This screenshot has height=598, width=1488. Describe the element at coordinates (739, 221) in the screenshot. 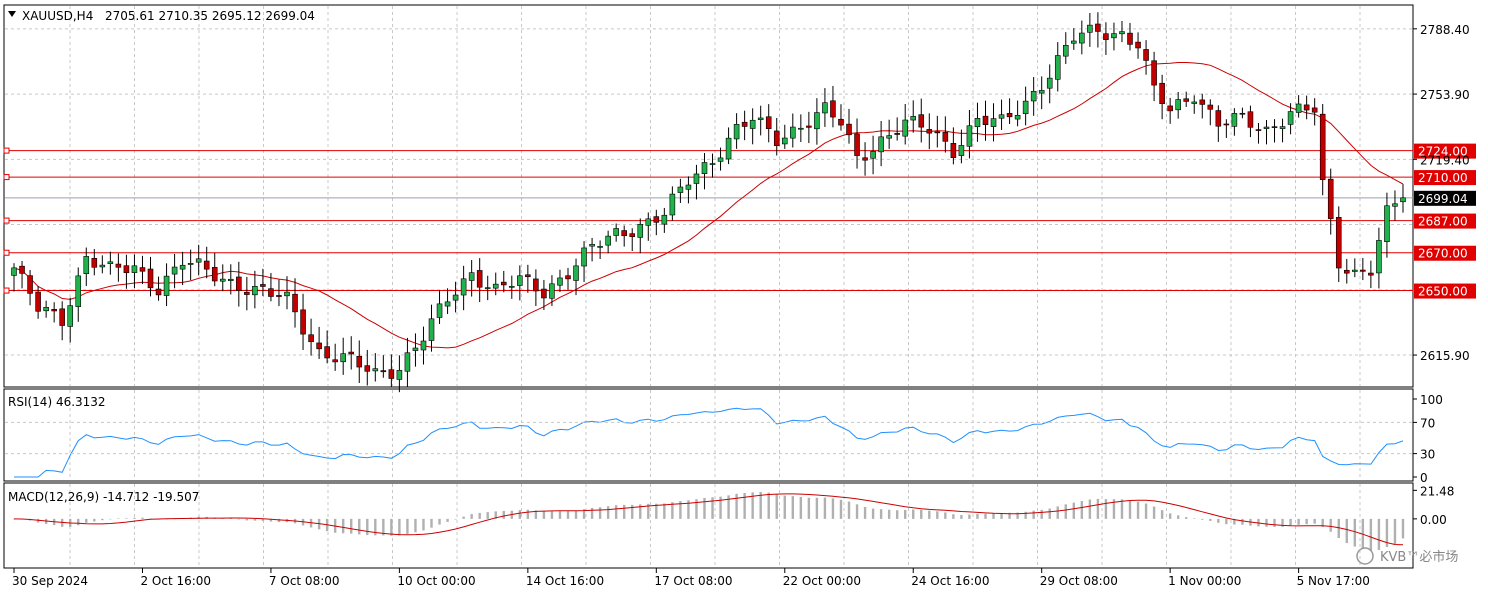

I see `level-2687.00: 2687.00` at that location.